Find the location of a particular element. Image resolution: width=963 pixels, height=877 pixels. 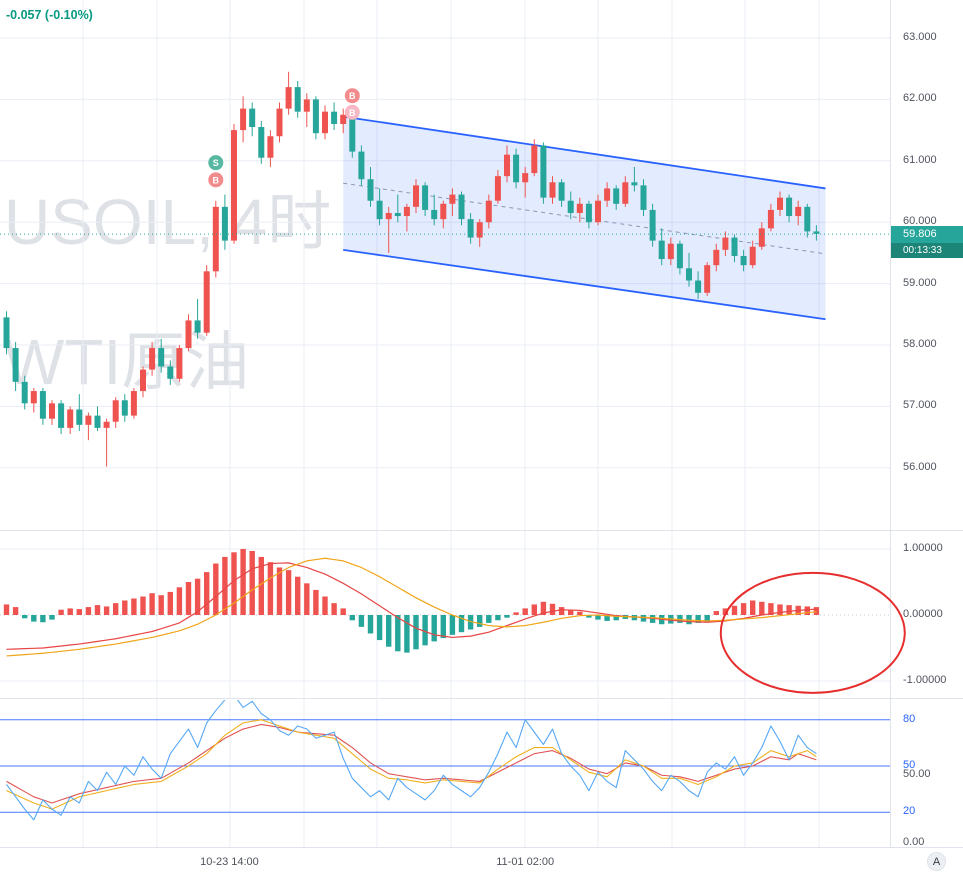

axis-tick-label: -1.00000 is located at coordinates (925, 680).